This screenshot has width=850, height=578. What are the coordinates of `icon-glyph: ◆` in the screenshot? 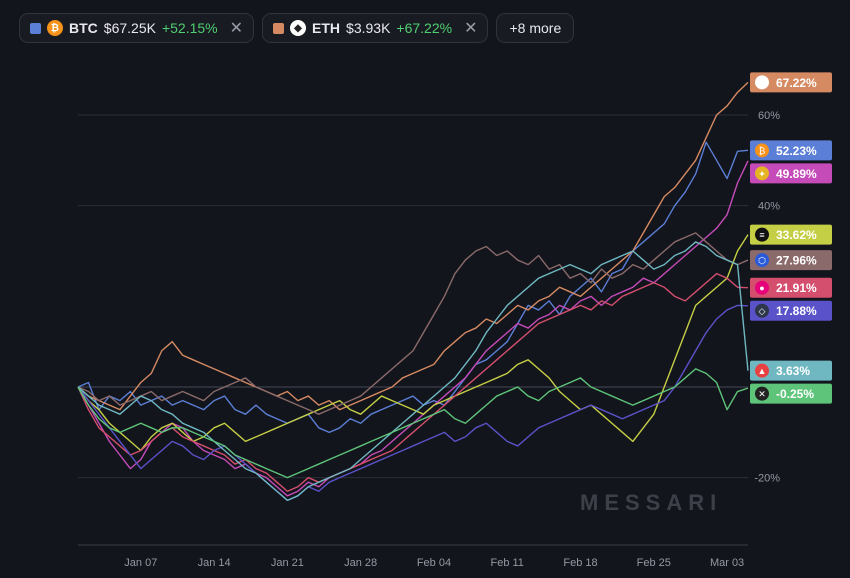 It's located at (762, 83).